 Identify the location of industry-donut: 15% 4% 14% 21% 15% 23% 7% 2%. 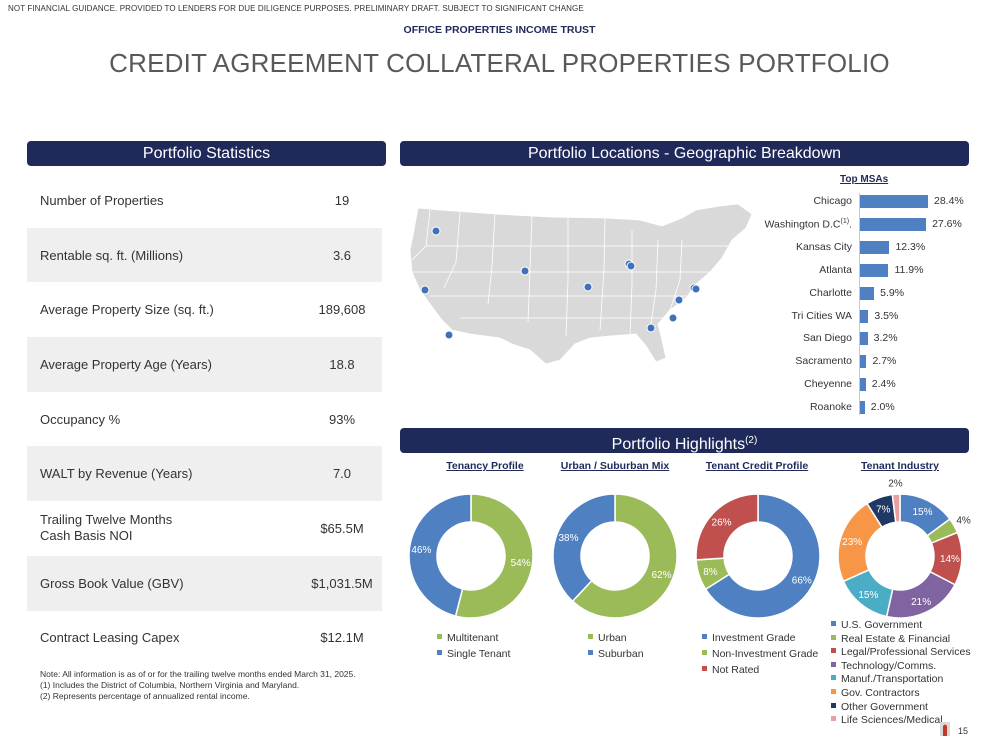
(904, 549).